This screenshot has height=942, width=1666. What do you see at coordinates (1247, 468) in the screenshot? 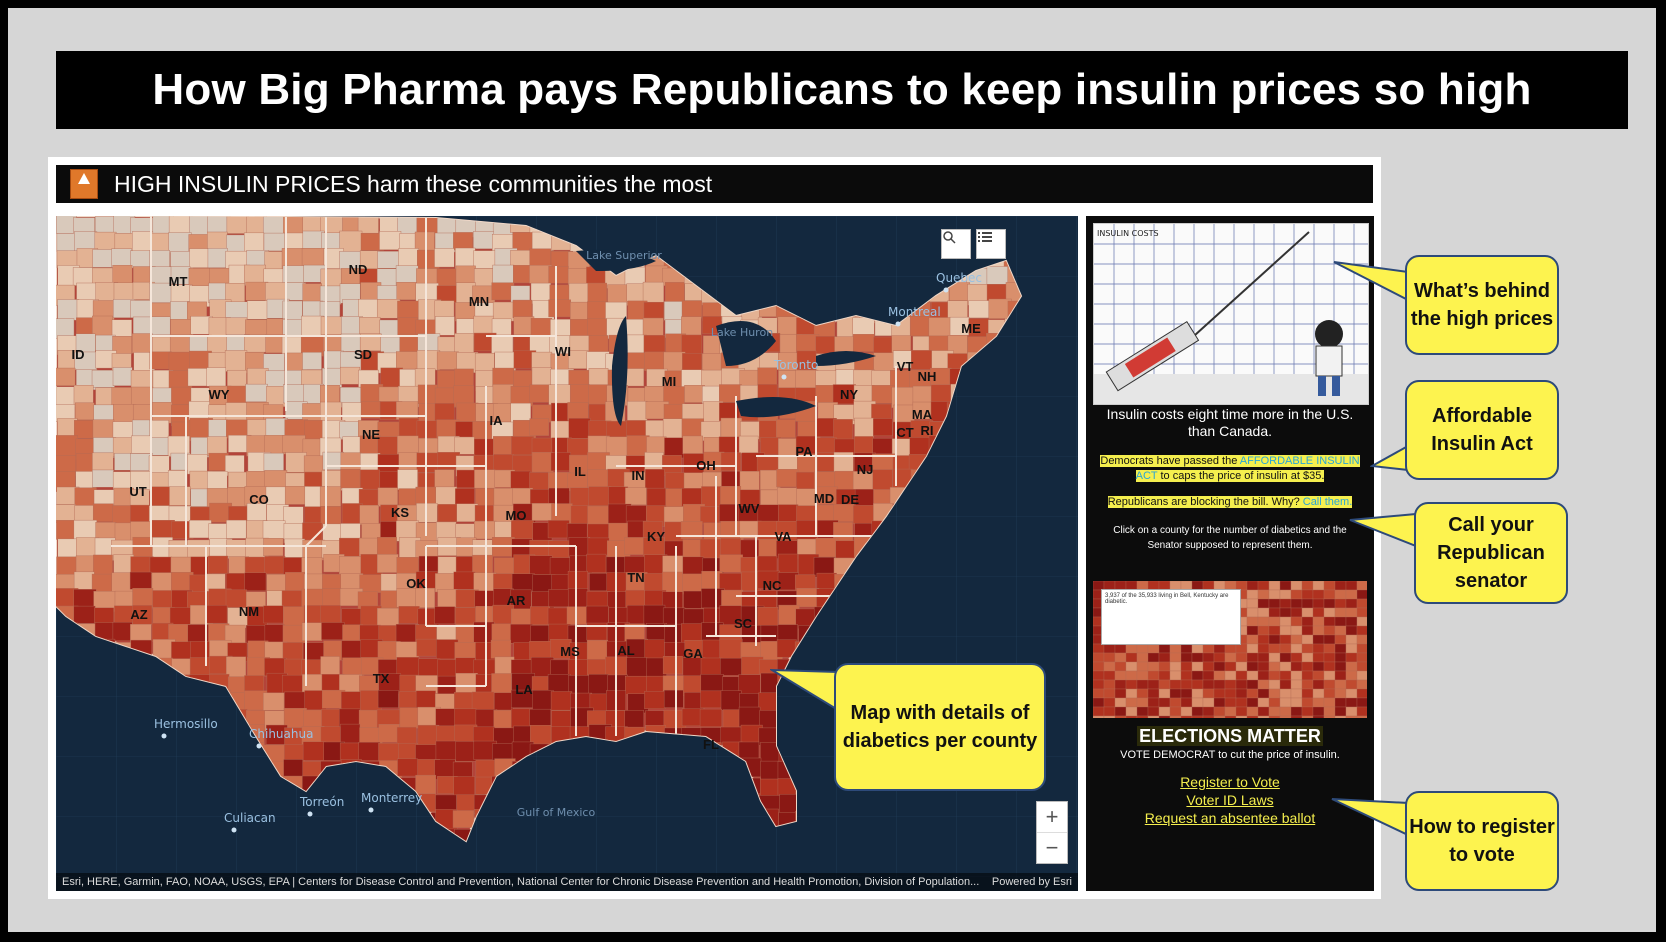
I see `affordable-insulin-act-link: AFFORDABLE INSULIN ACT` at bounding box center [1247, 468].